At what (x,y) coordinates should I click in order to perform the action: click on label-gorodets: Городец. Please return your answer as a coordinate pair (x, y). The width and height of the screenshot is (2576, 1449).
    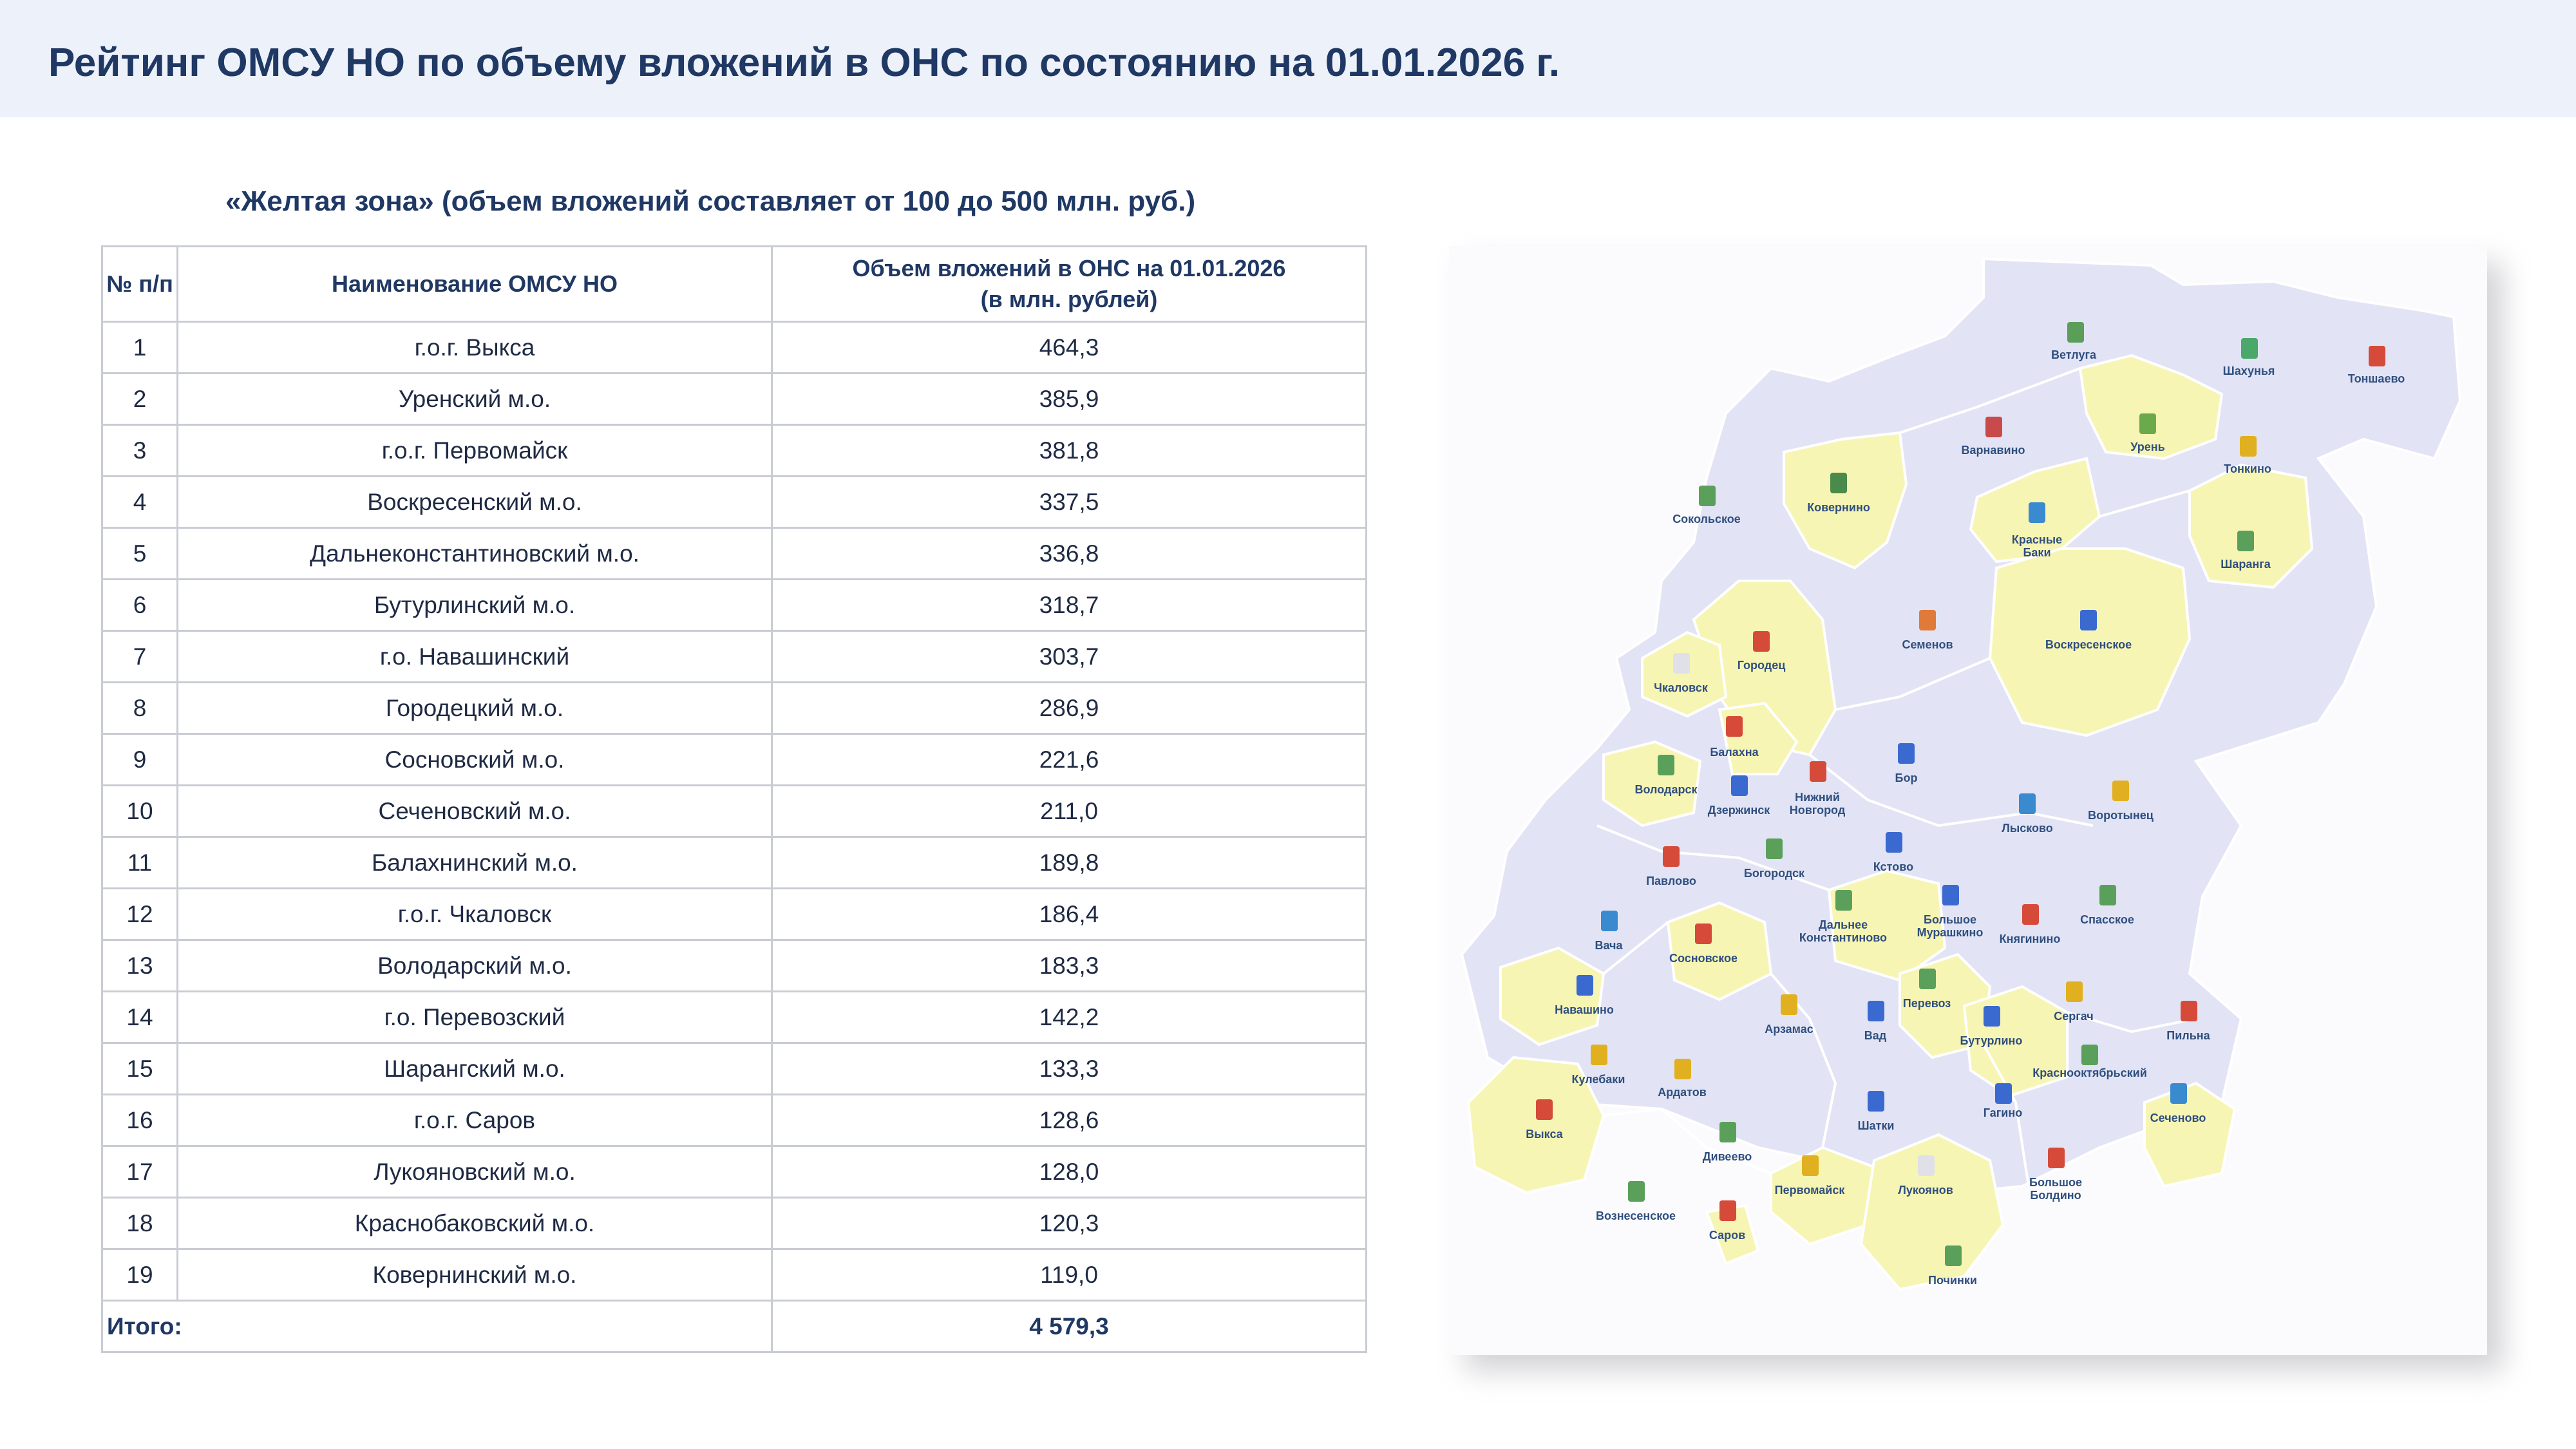
    Looking at the image, I should click on (1762, 665).